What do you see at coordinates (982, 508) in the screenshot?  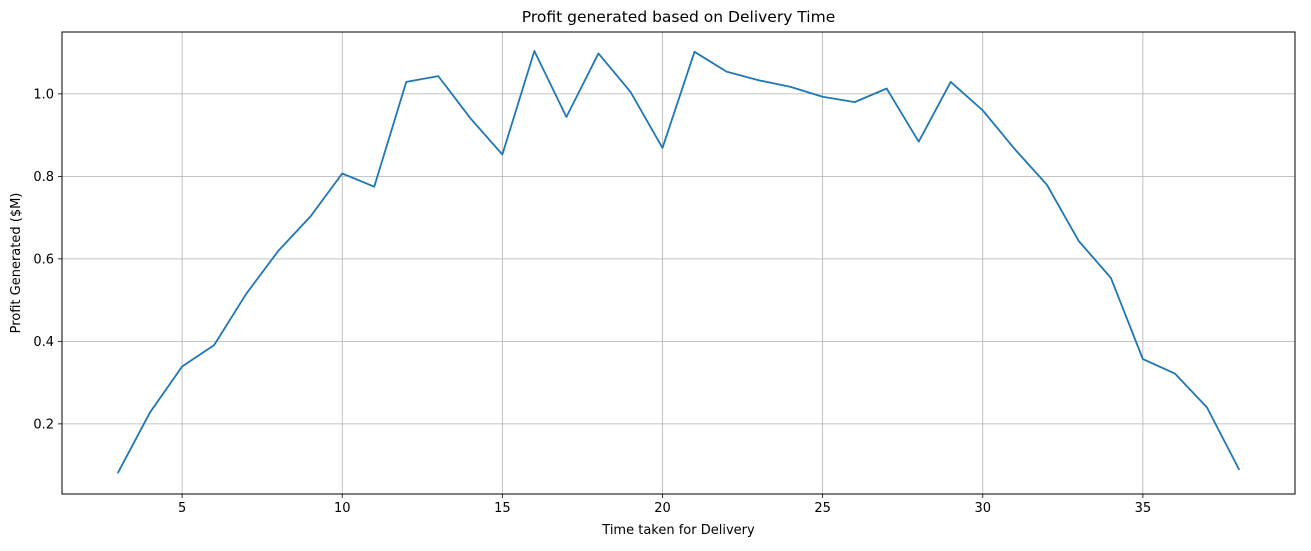 I see `x-tick-label: 30` at bounding box center [982, 508].